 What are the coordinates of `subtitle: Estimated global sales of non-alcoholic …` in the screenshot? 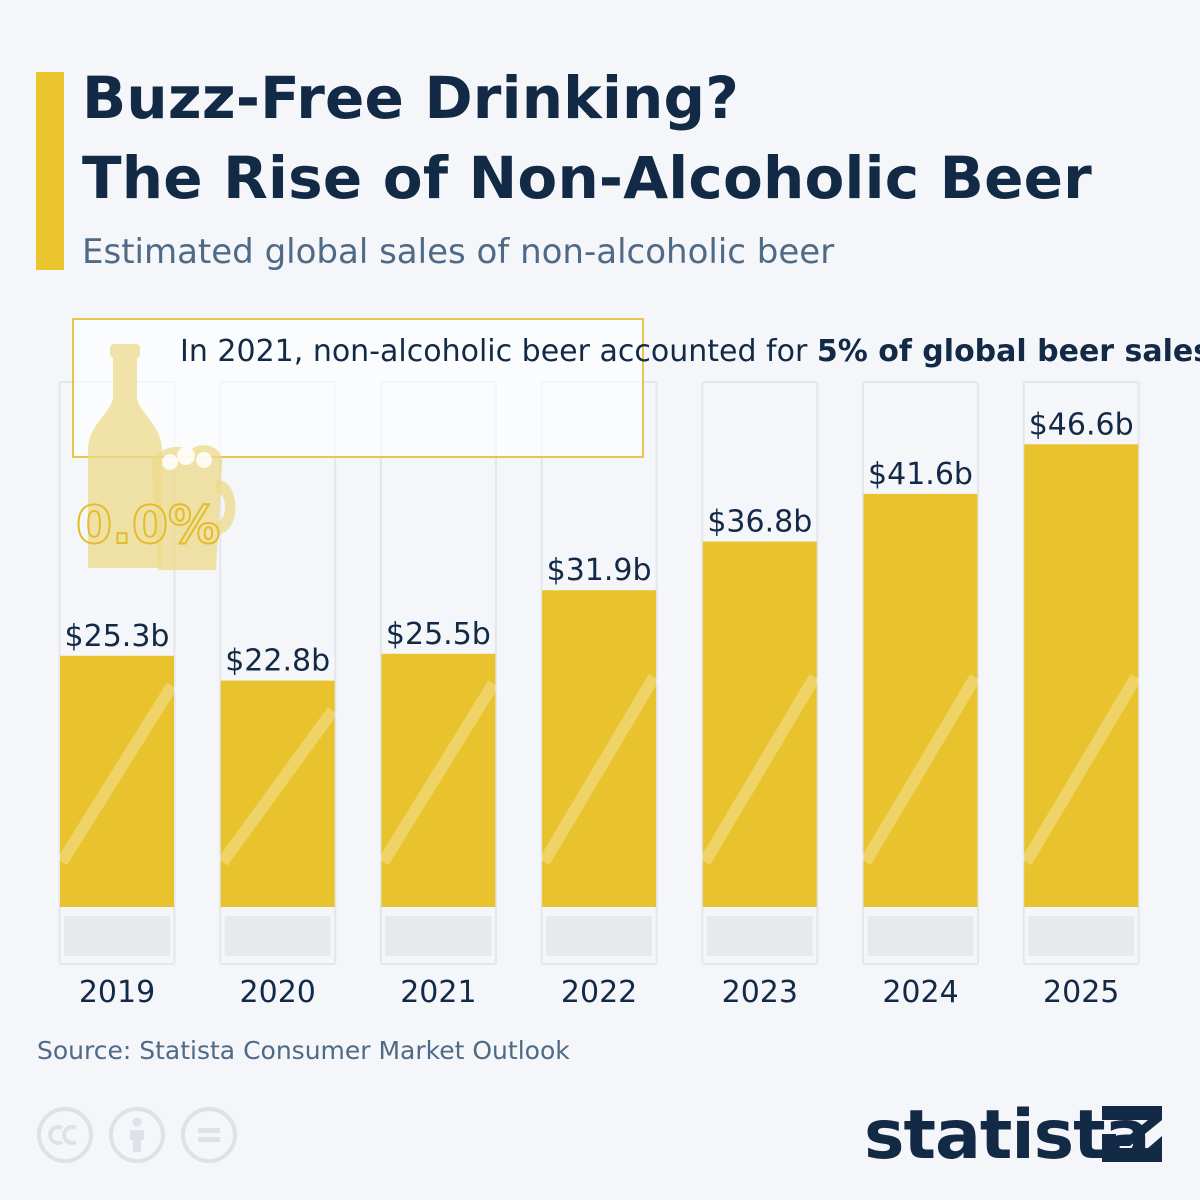 It's located at (458, 252).